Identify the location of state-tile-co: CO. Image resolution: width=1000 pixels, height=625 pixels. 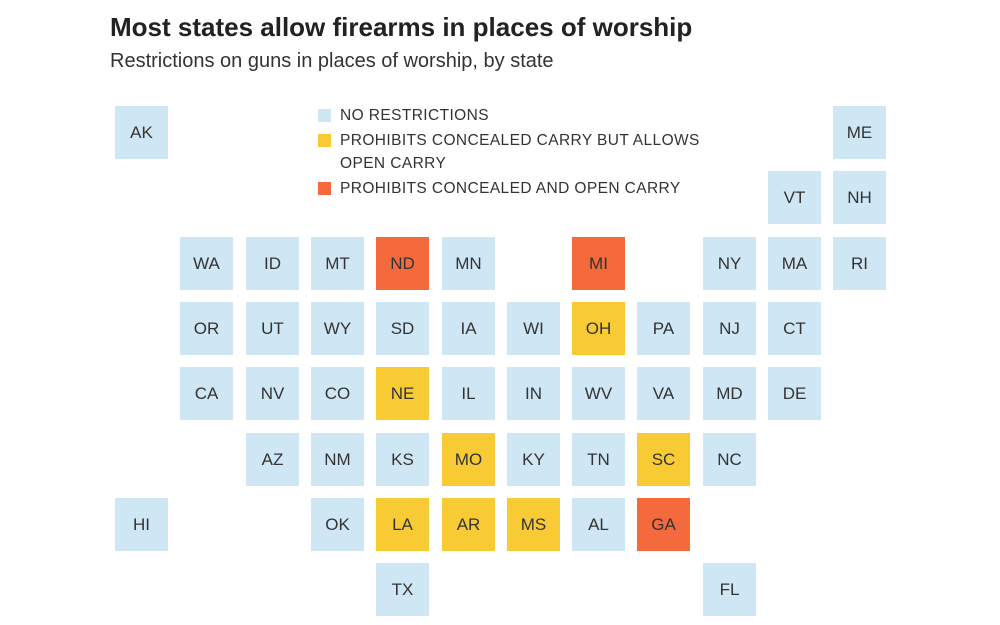
(337, 393).